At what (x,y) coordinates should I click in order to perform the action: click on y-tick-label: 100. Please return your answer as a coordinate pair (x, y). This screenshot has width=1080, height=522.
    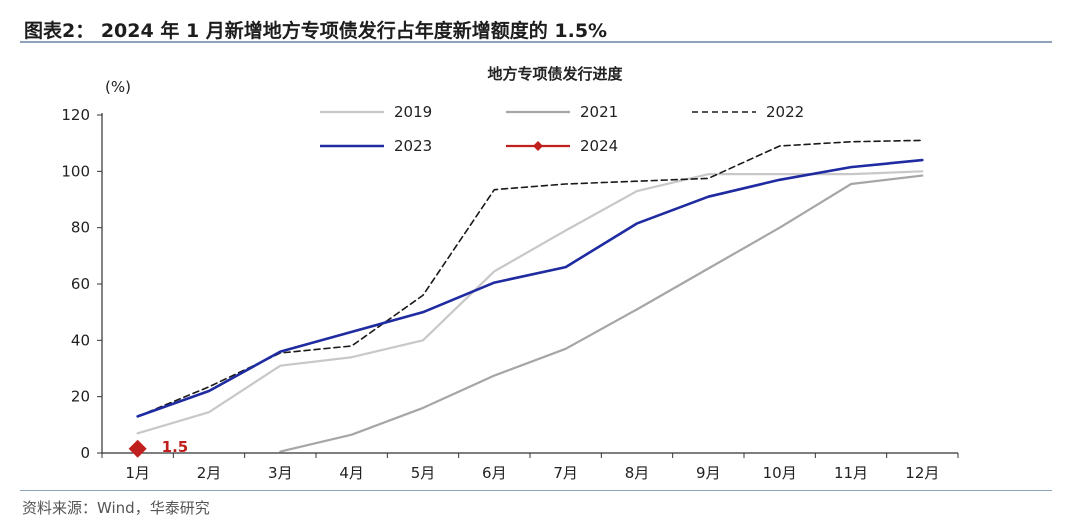
    Looking at the image, I should click on (75, 171).